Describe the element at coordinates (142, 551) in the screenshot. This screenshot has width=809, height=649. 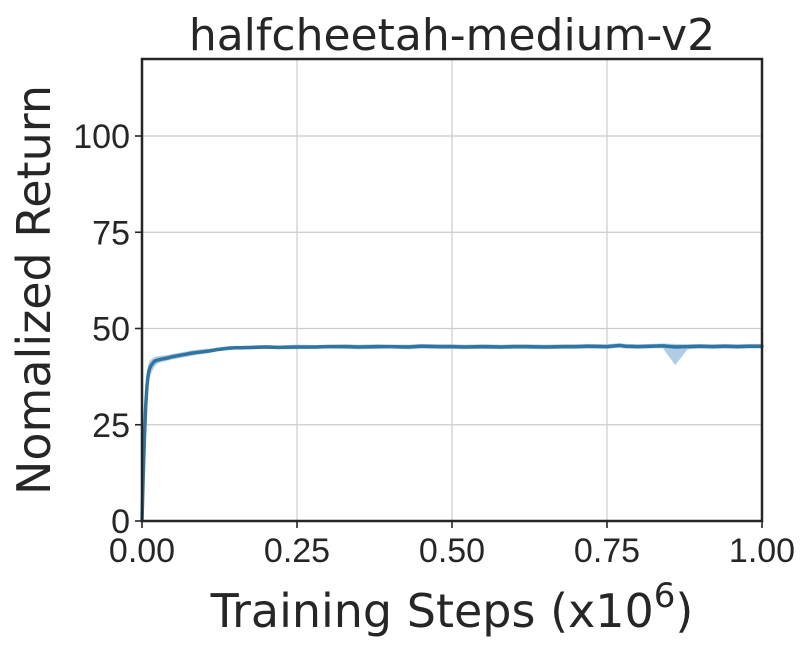
I see `x-tick-label-0: 0.00` at that location.